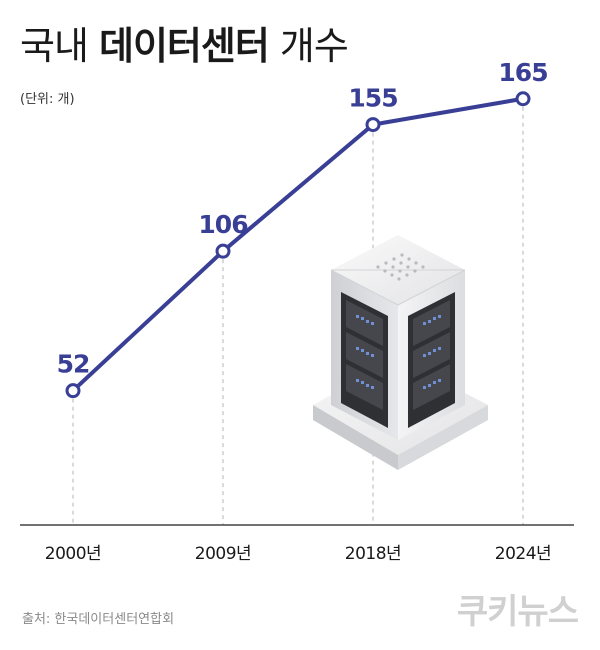 This screenshot has width=600, height=650. I want to click on server-tower-icon, so click(400, 352).